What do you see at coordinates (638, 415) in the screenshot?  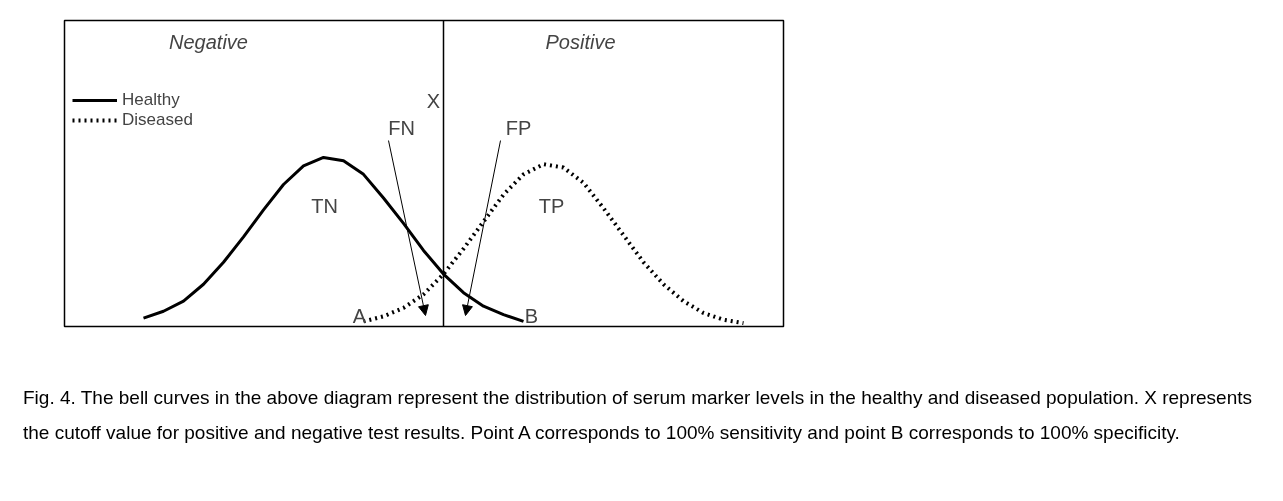 I see `caption: Fig. 4. The bell curves in the above diagram represent the distribution of serum marker levels in the healthy and diseased population. X represents the cutoff value for positive and negative test results. Point A corresponds to 100% sensitivity and point B corresponds to 100% specificity.` at bounding box center [638, 415].